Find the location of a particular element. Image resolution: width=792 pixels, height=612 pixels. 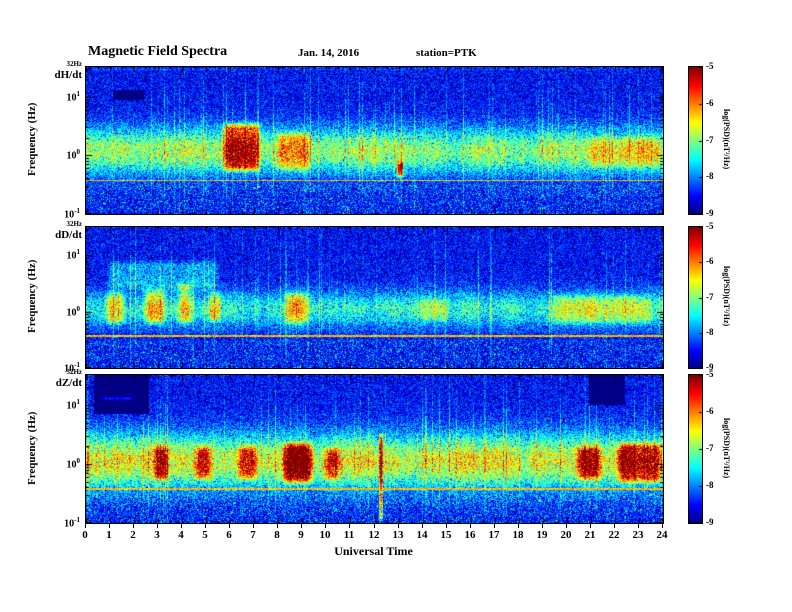

x-tick-label: 15 is located at coordinates (446, 535).